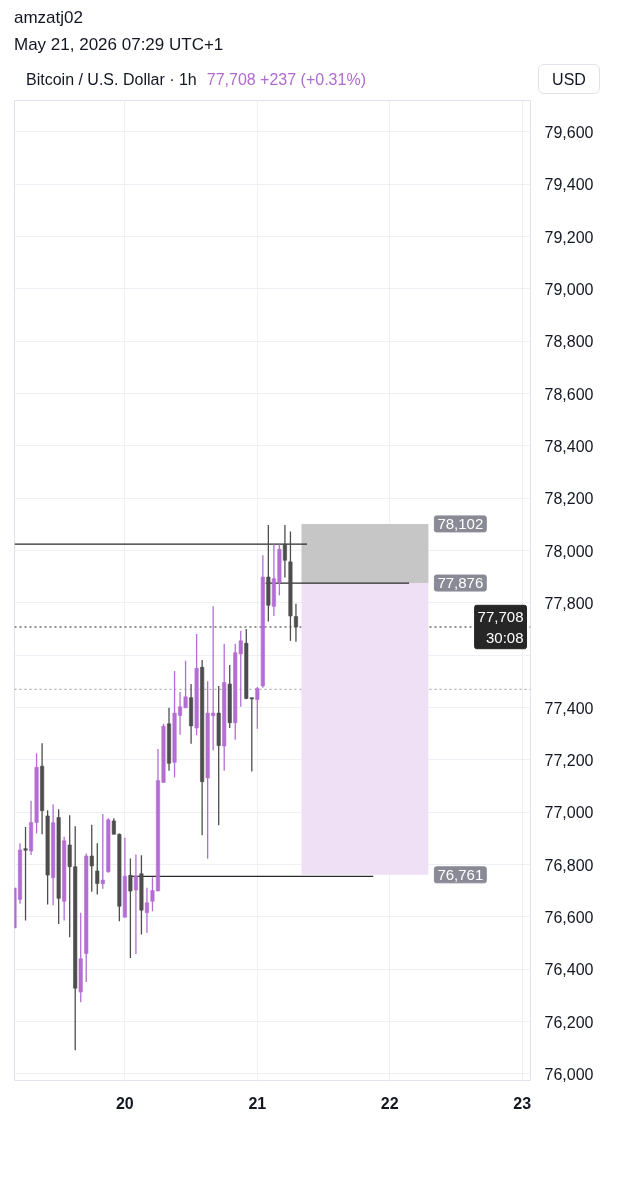  Describe the element at coordinates (257, 1103) in the screenshot. I see `x-tick-label: 21` at that location.